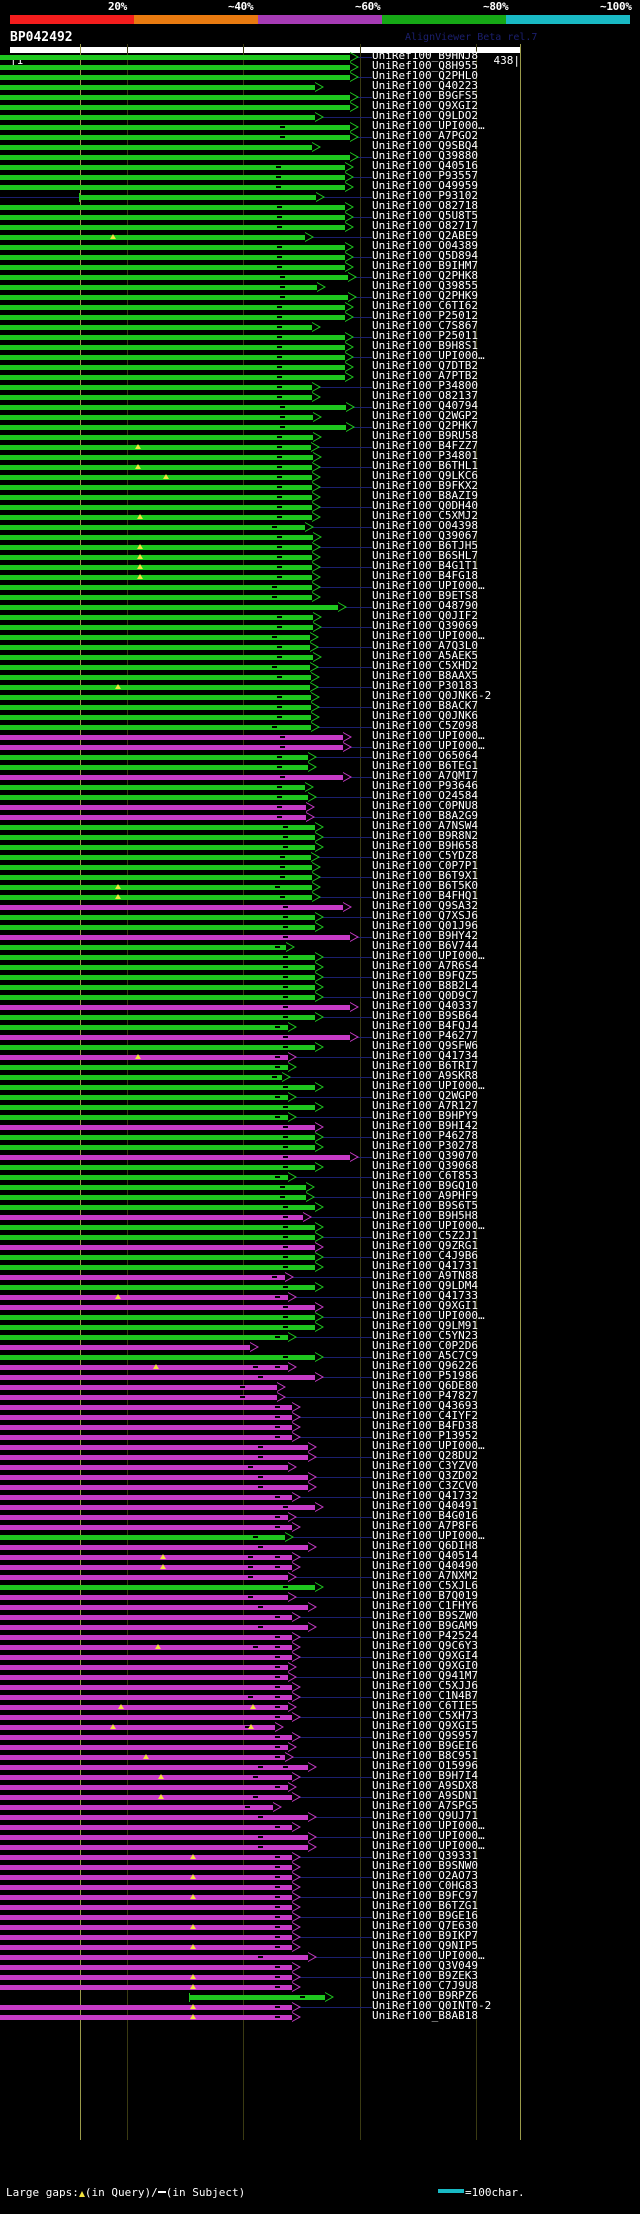 The image size is (640, 2214). What do you see at coordinates (320, 1656) in the screenshot?
I see `alignment-row: UniRef100_Q9XGI4` at bounding box center [320, 1656].